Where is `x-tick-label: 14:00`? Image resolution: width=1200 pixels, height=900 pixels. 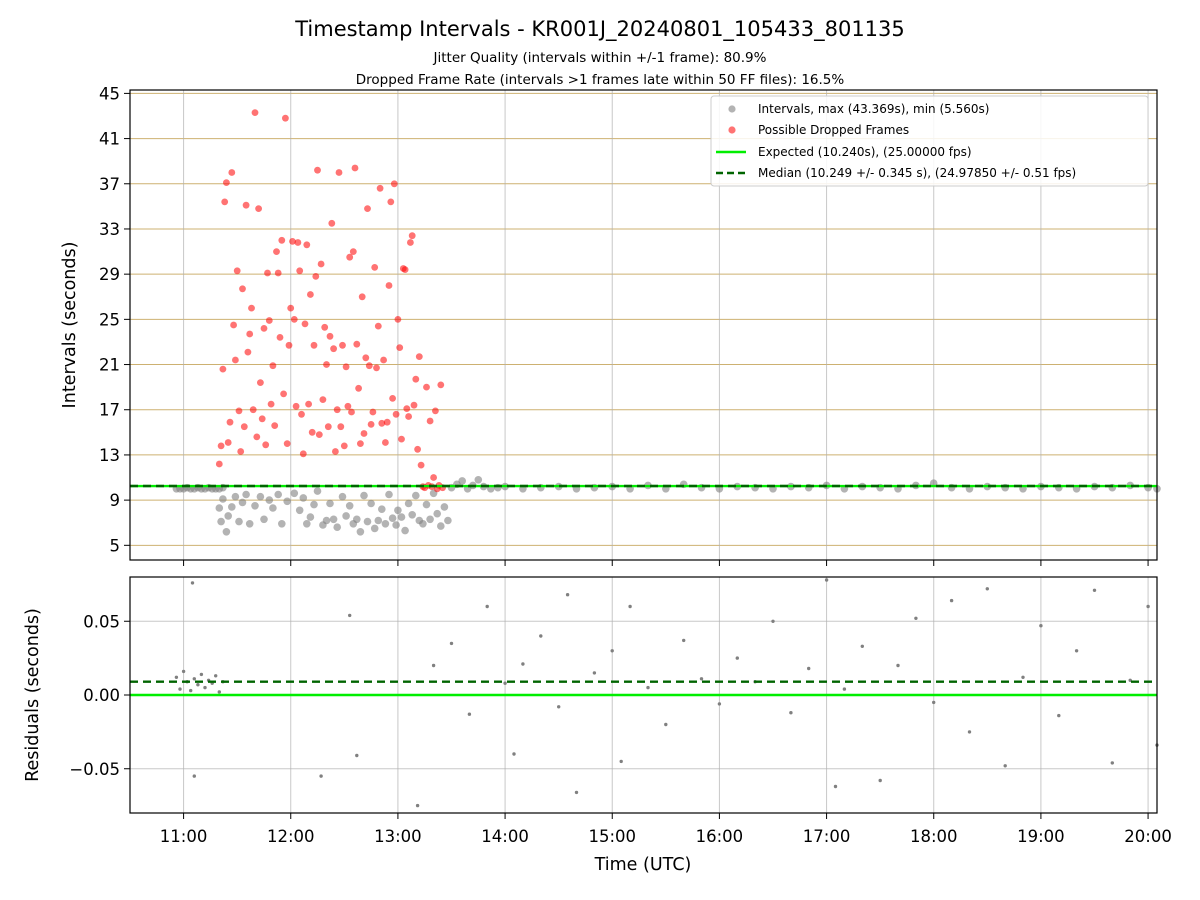 x-tick-label: 14:00 is located at coordinates (505, 836).